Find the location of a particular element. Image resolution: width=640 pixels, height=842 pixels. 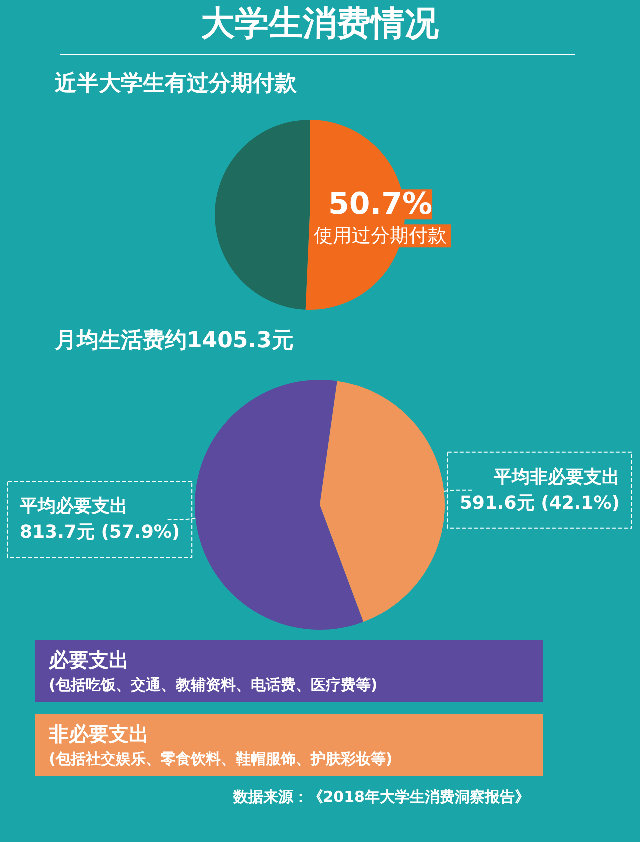

data-label: 813.7元 (57.9%) is located at coordinates (100, 533).